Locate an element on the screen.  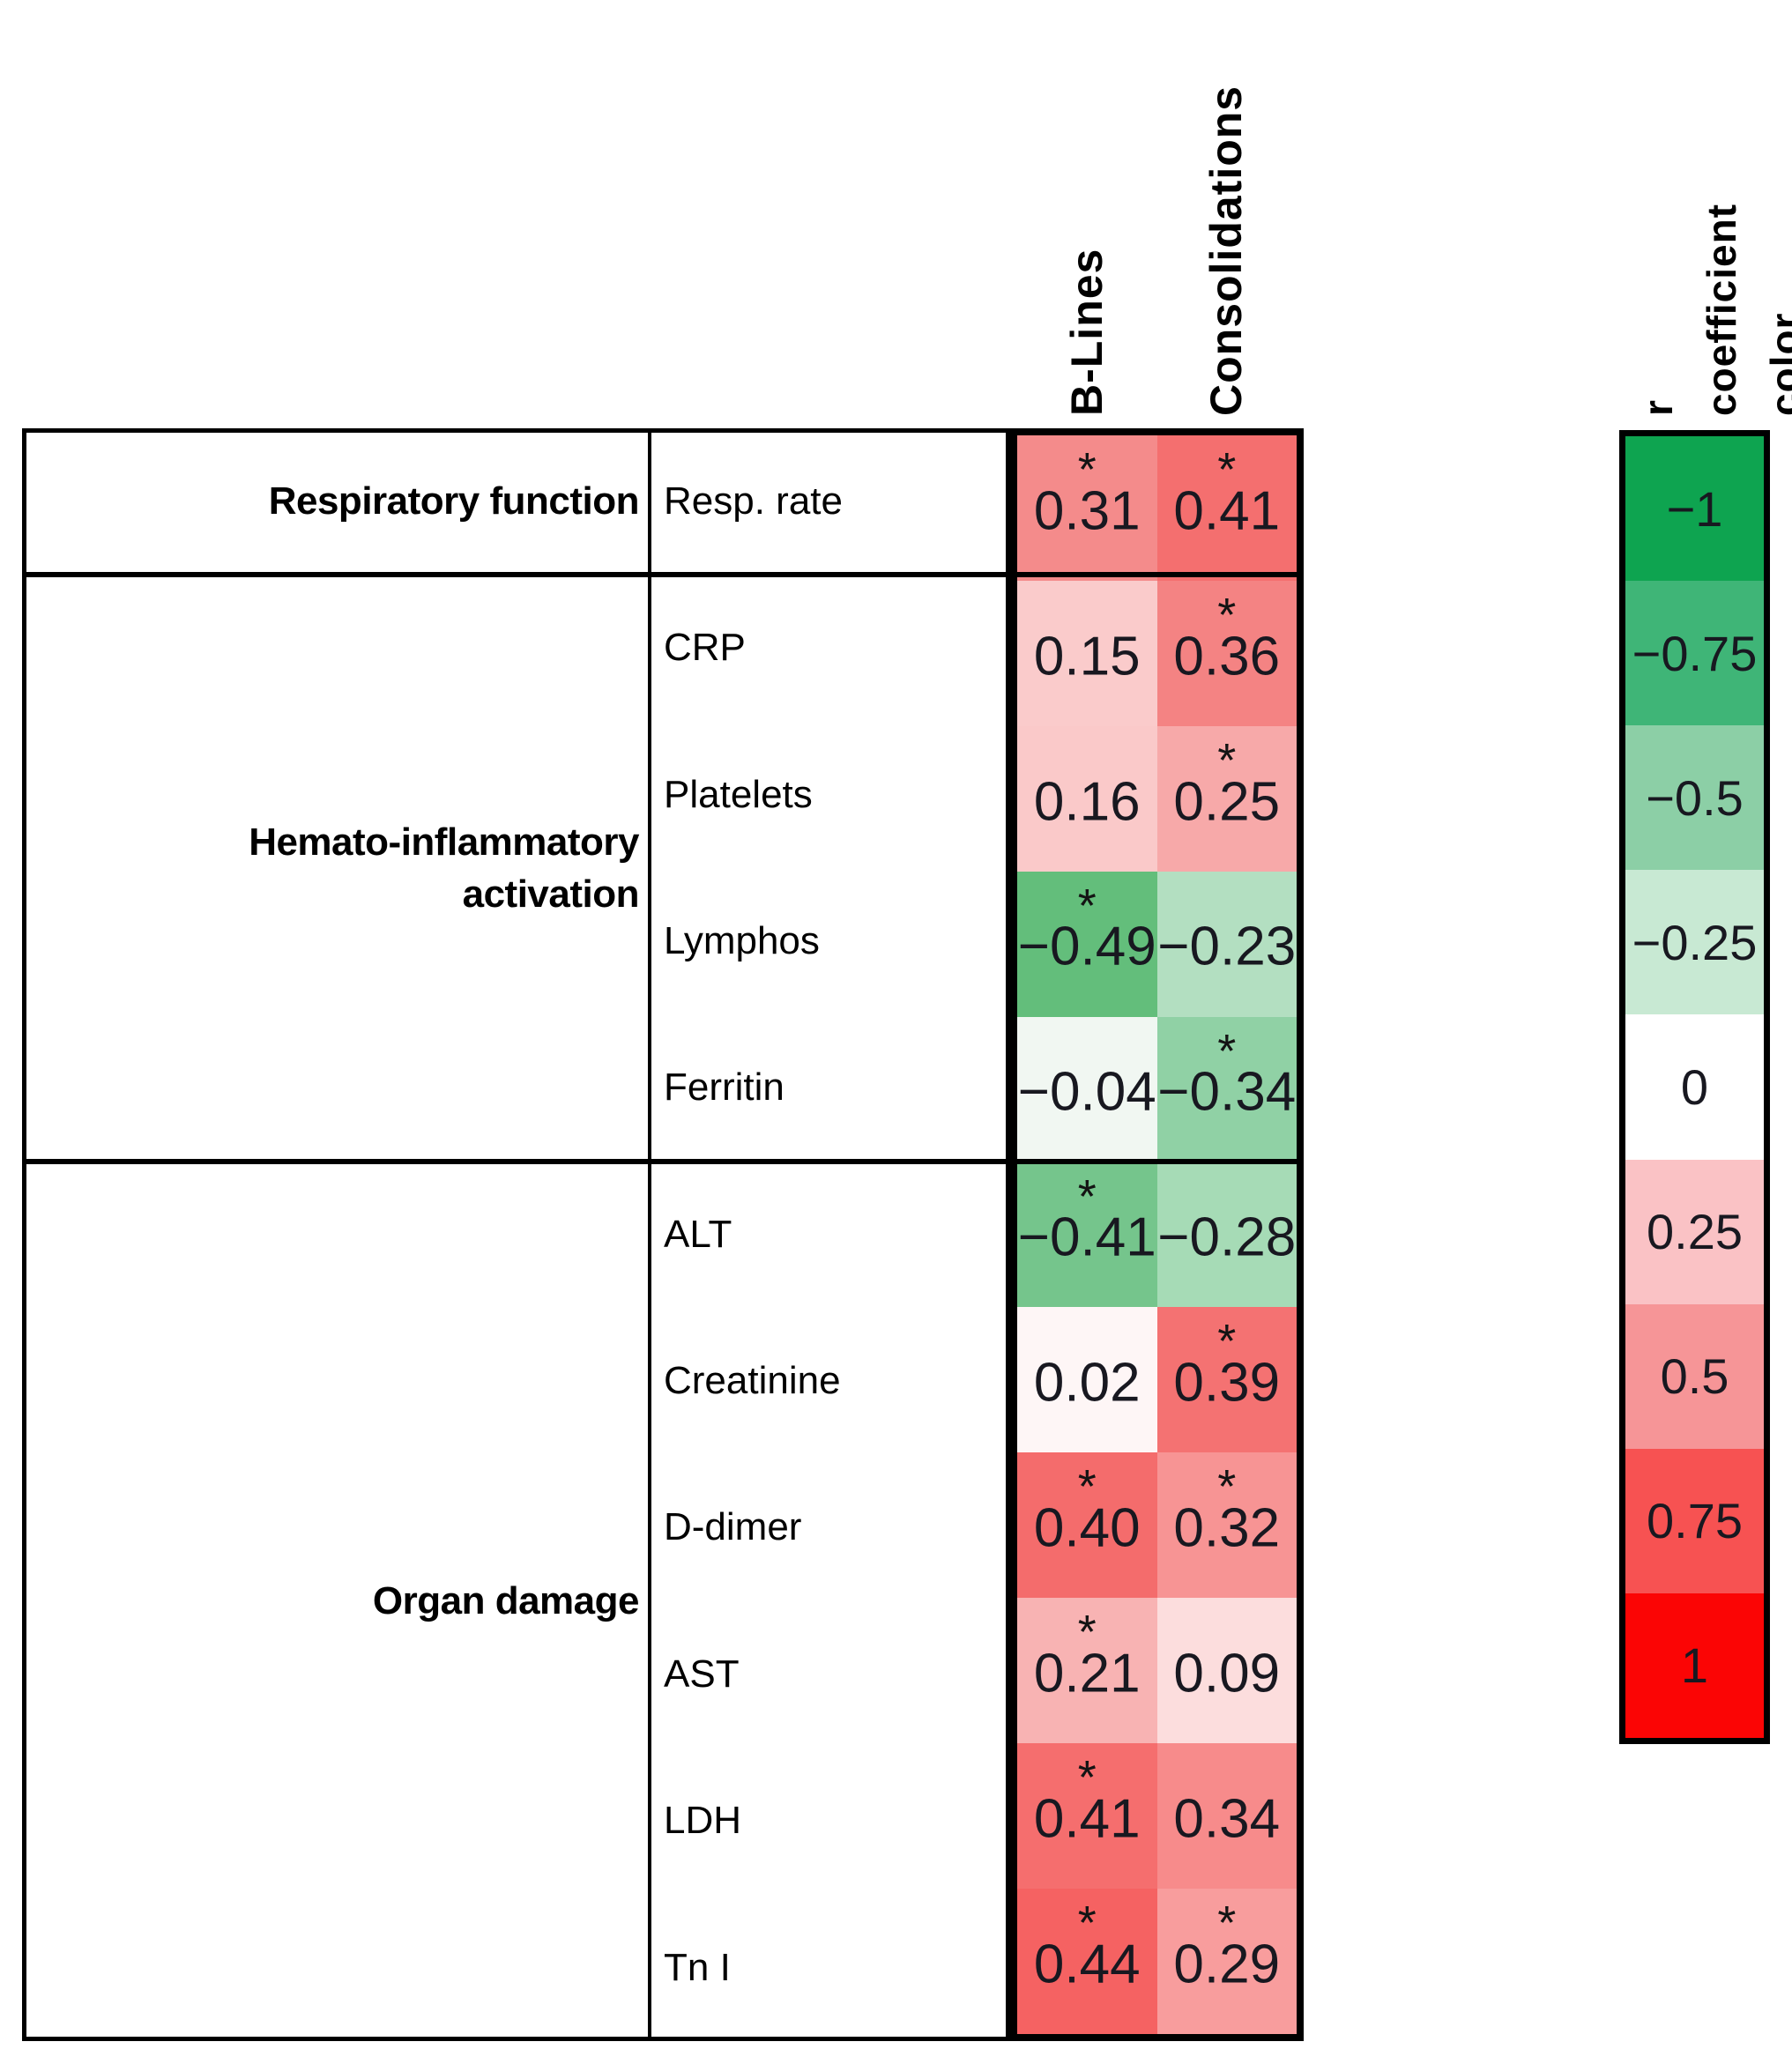
heatmap-cell: * 0.29 is located at coordinates (1227, 1962).